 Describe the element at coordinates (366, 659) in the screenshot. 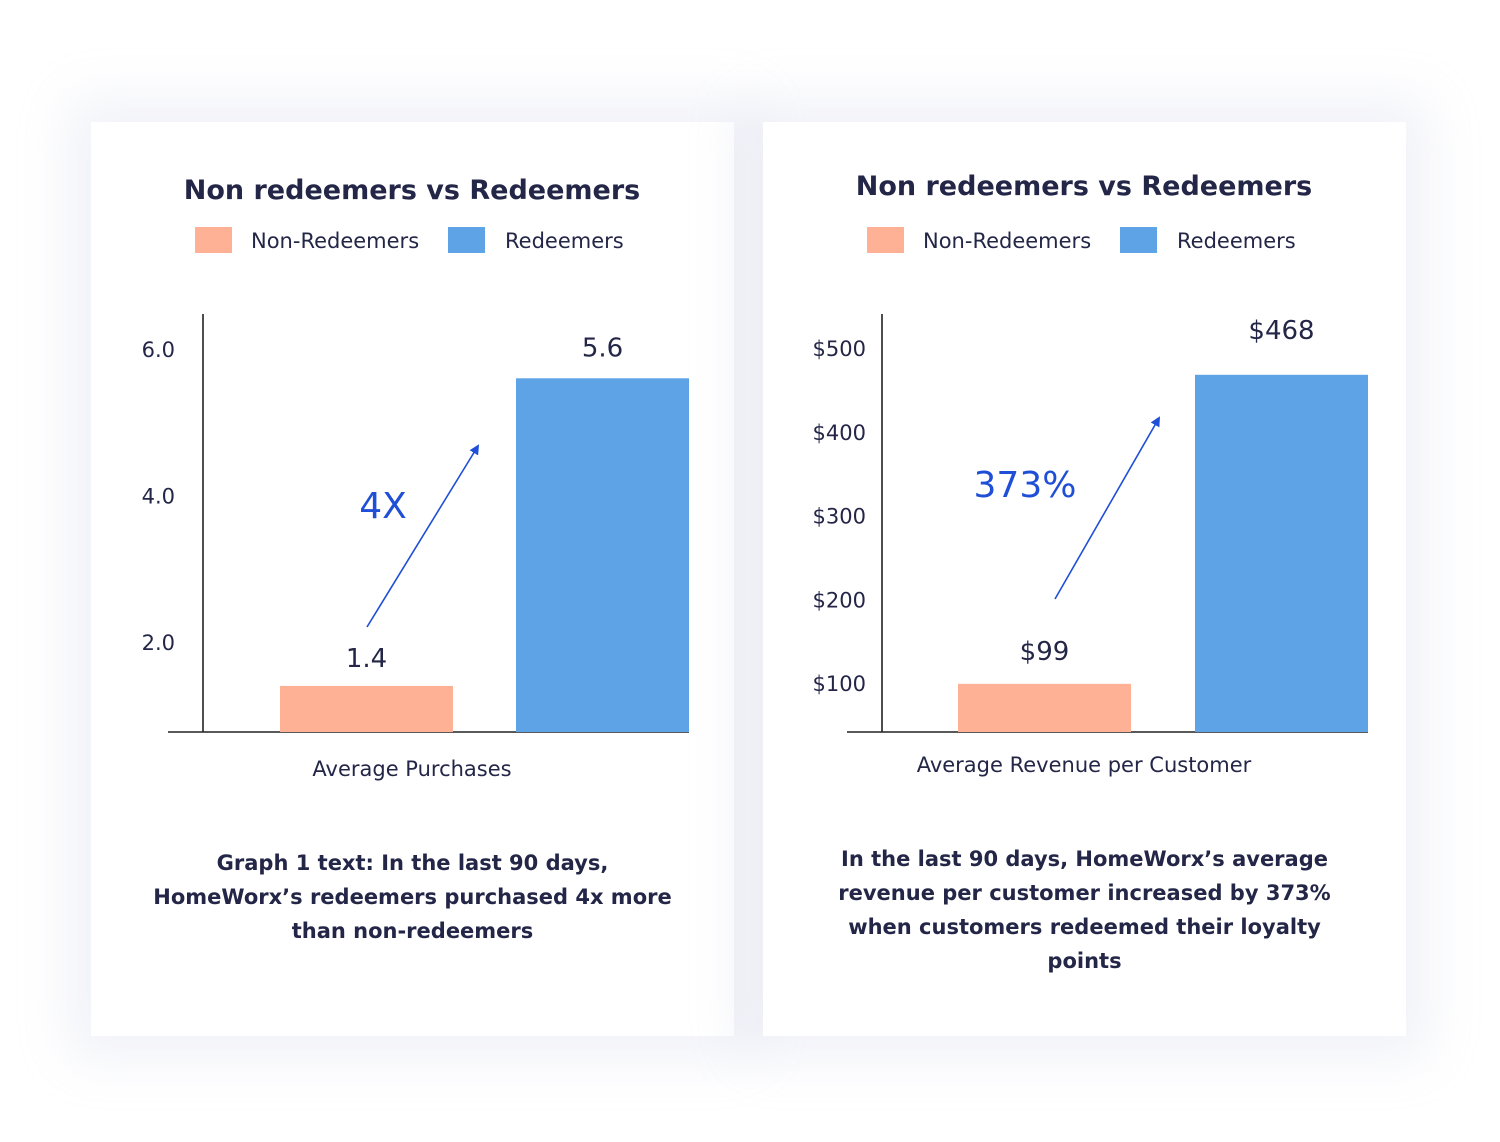

I see `data-label-non-redeemers: 1.4` at that location.